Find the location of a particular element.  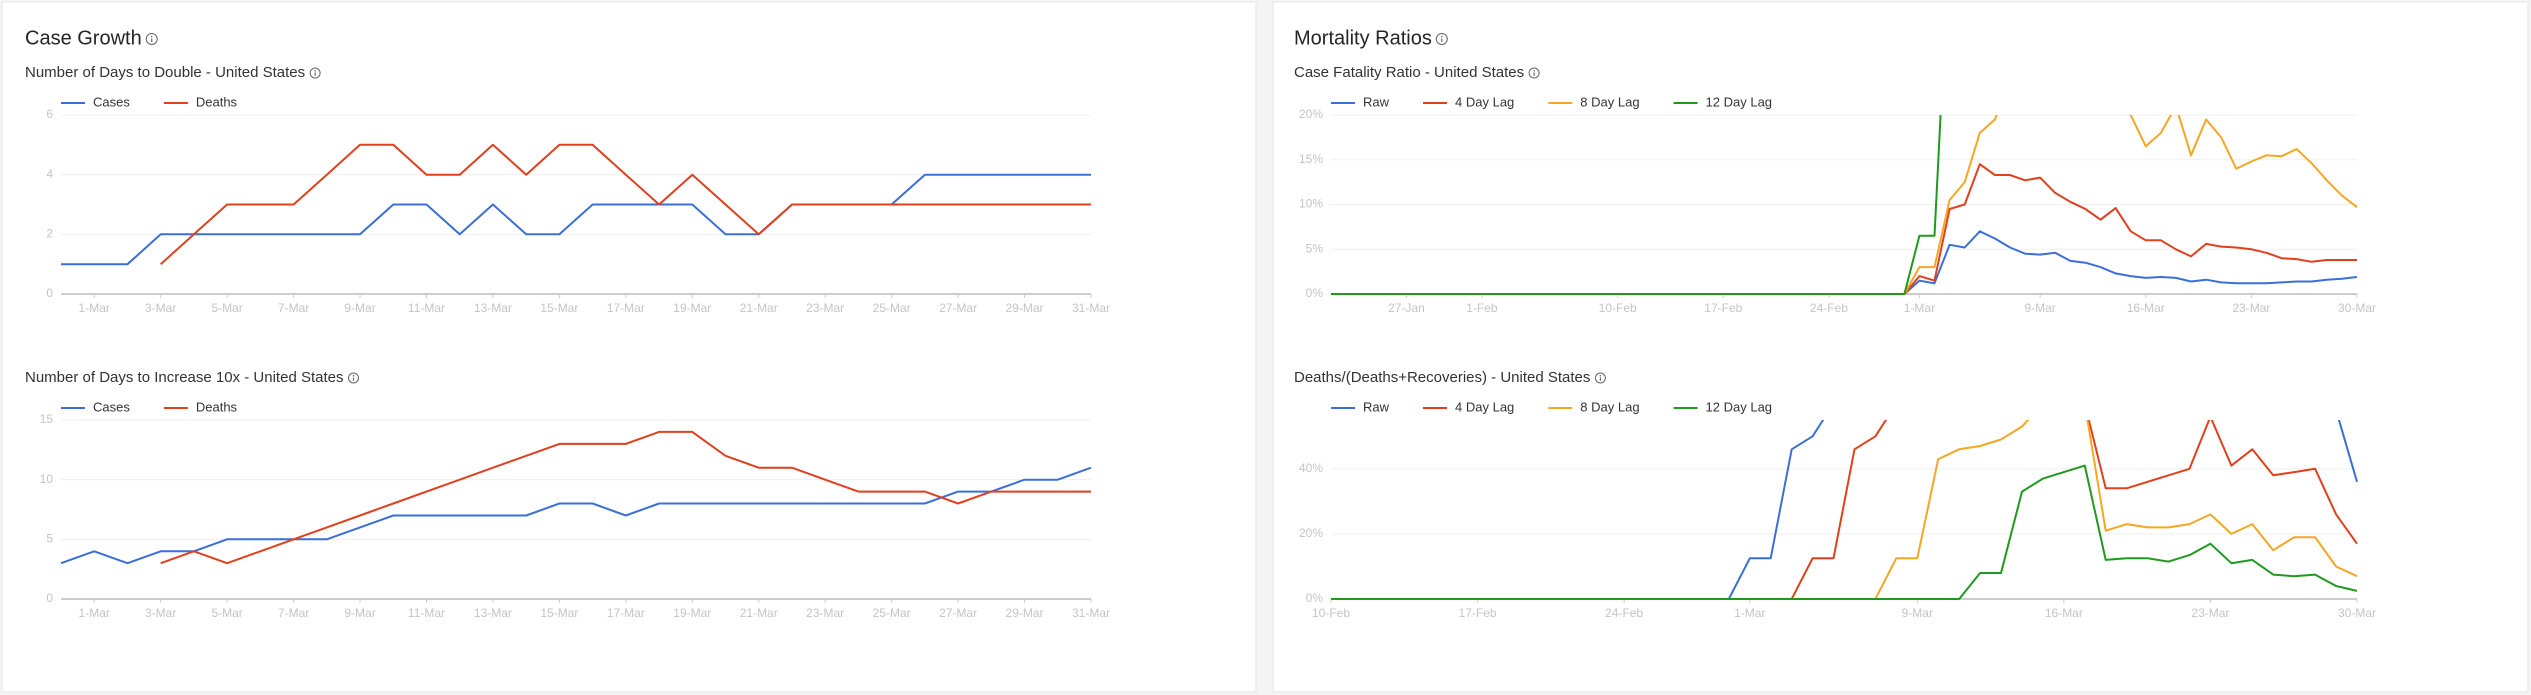

y-tick-label: 2 is located at coordinates (49, 234).